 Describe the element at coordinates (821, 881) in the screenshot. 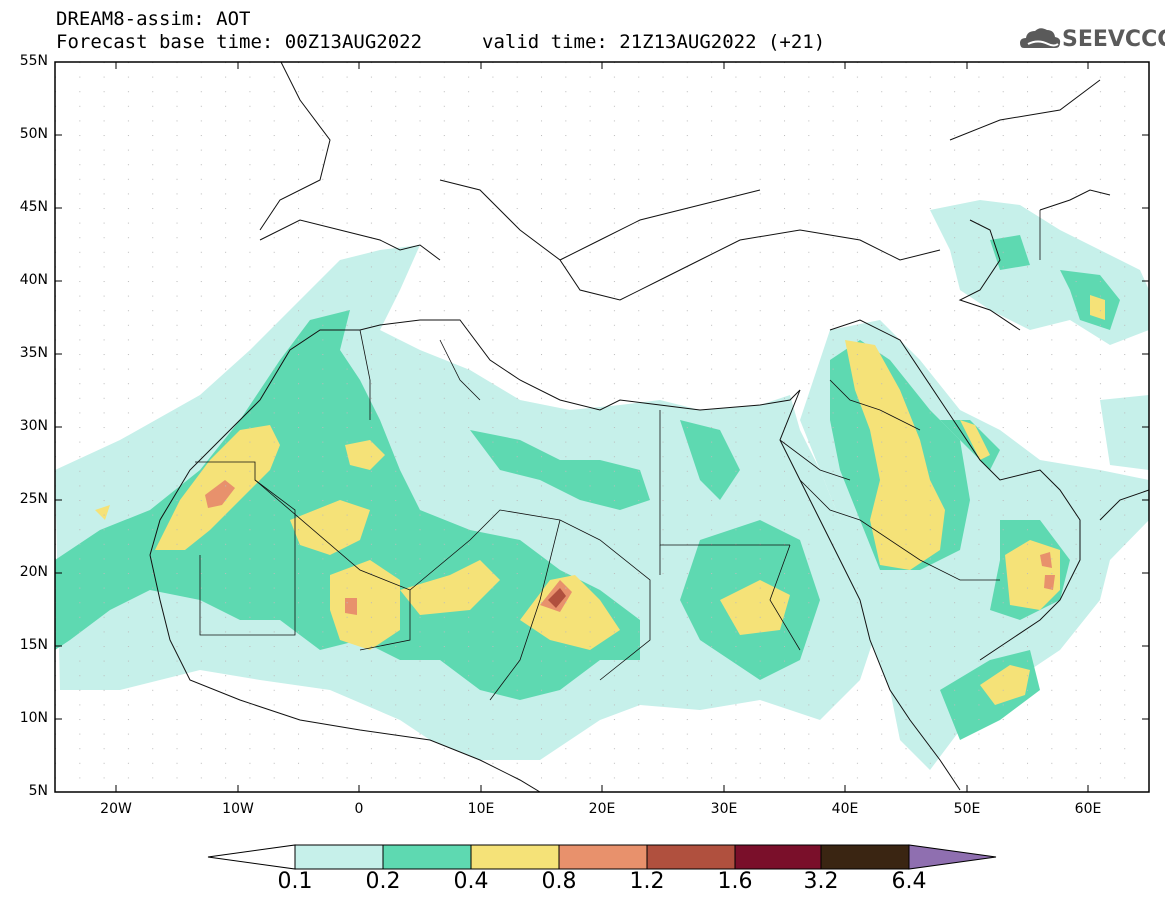

I see `colorbar-label: 3.2` at that location.